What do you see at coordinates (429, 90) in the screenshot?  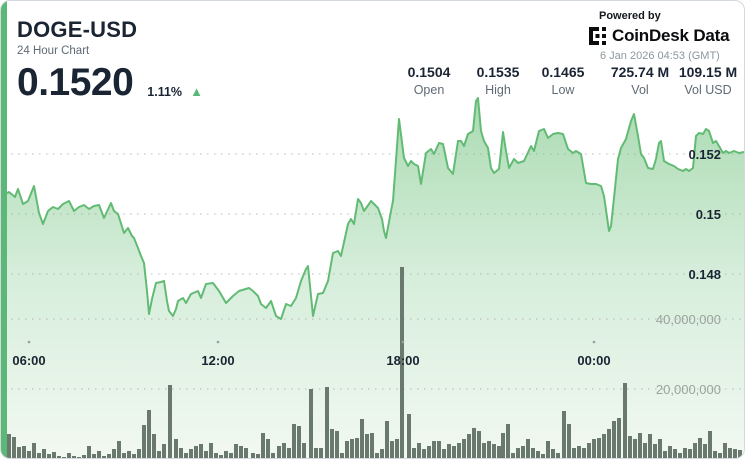 I see `stat-open-label: Open` at bounding box center [429, 90].